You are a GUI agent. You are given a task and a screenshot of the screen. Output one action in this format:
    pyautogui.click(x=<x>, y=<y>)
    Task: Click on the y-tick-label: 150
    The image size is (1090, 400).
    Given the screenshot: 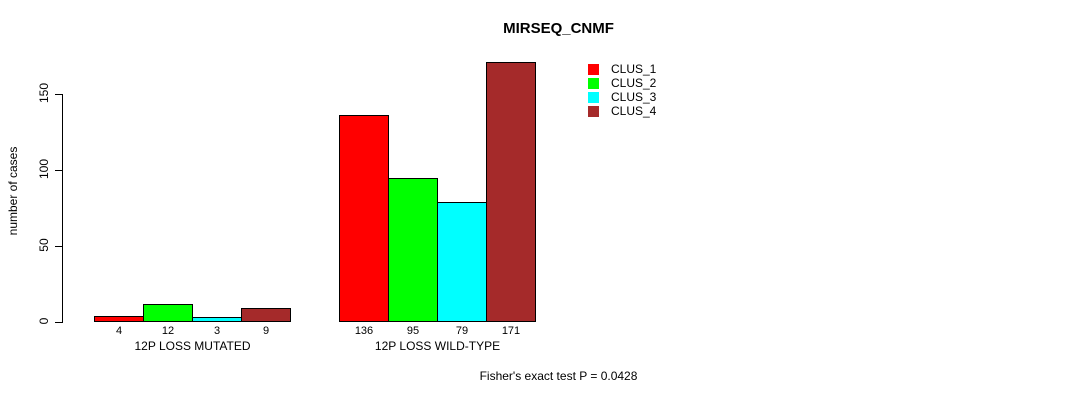 What is the action you would take?
    pyautogui.click(x=44, y=93)
    